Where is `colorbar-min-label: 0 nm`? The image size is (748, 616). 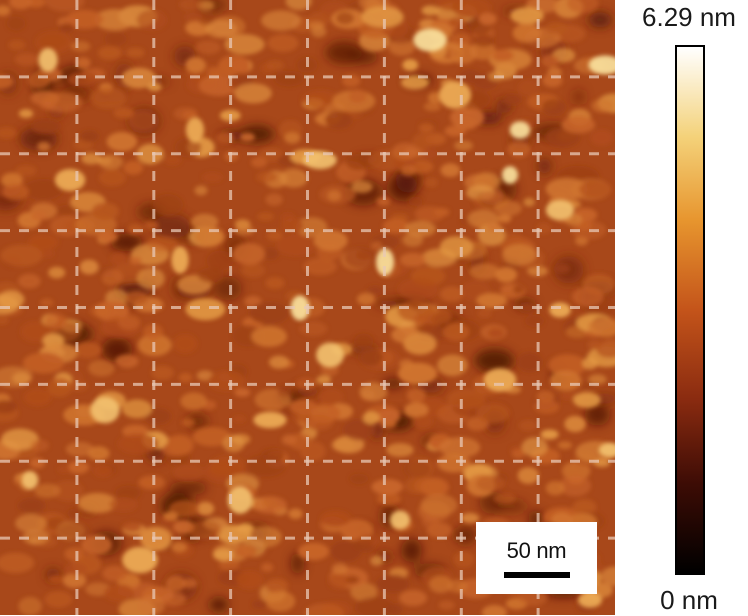
colorbar-min-label: 0 nm is located at coordinates (689, 600).